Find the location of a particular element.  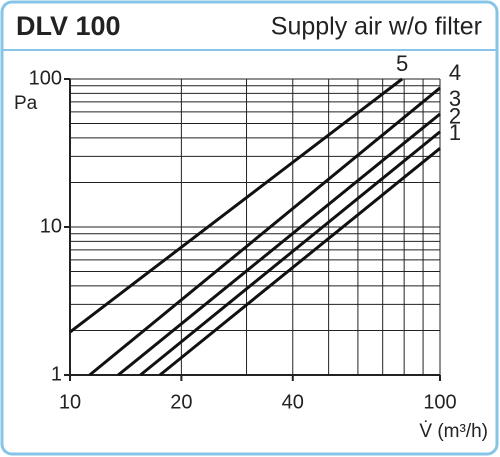

series-label: 5 is located at coordinates (402, 63).